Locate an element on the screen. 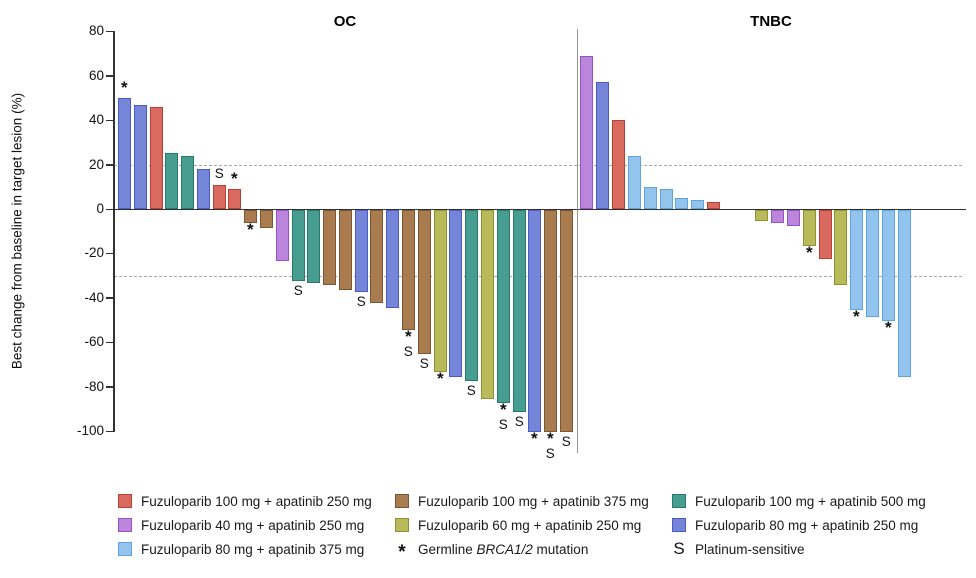 The width and height of the screenshot is (976, 578). legend-item: Fuzuloparib 80 mg + apatinib 250 mg is located at coordinates (795, 525).